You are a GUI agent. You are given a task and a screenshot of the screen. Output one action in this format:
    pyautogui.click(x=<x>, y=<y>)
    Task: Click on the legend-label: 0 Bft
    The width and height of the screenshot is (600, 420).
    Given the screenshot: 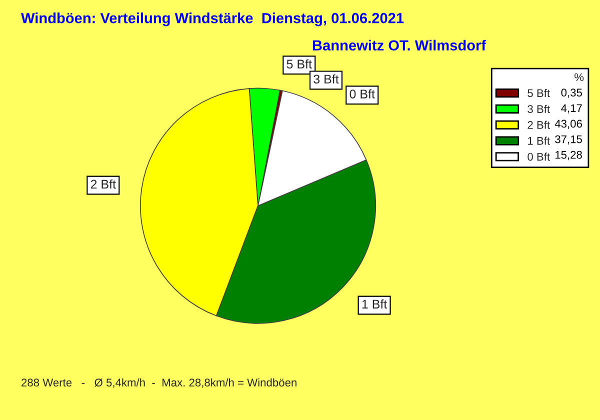 What is the action you would take?
    pyautogui.click(x=539, y=156)
    